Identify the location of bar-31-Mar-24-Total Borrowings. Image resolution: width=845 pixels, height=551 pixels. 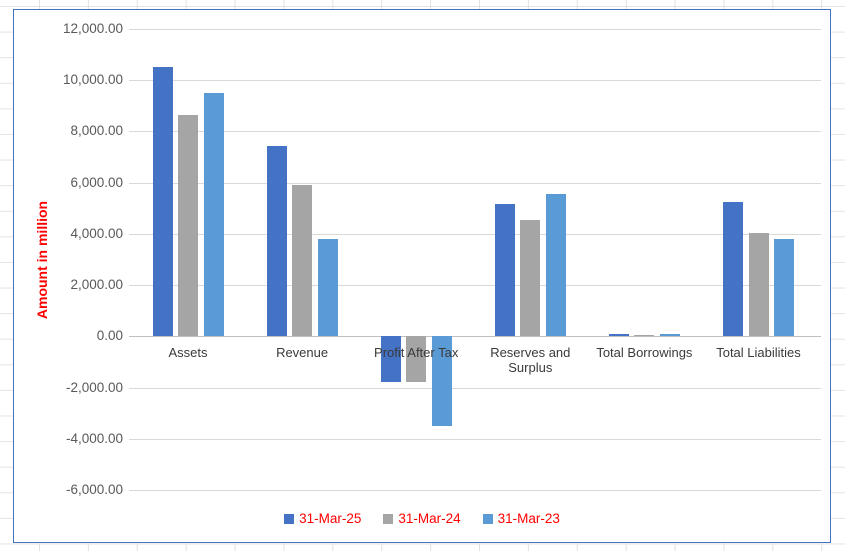
(644, 335).